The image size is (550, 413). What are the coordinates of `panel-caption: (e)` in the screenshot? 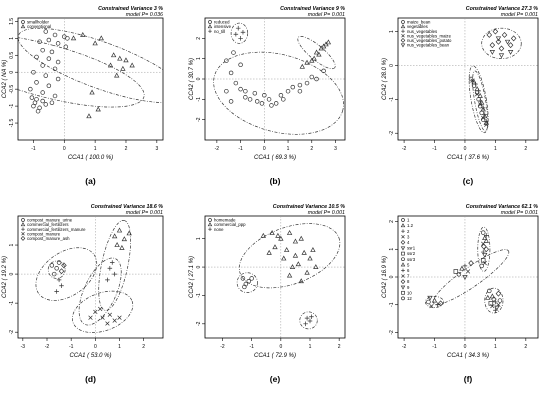 It's located at (275, 379).